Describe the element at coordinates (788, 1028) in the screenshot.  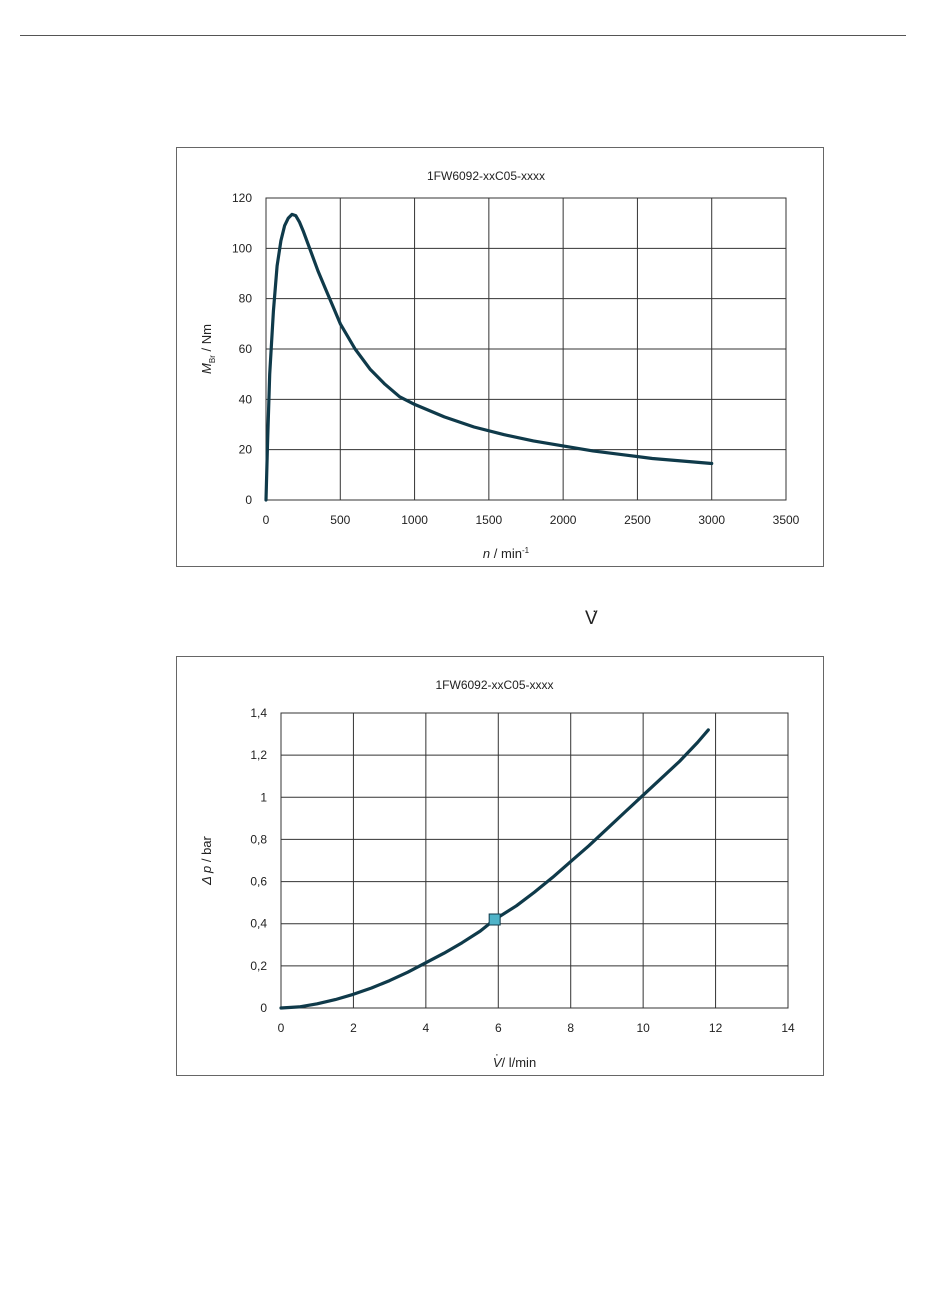
I see `chart1-x-tick-label: 14` at that location.